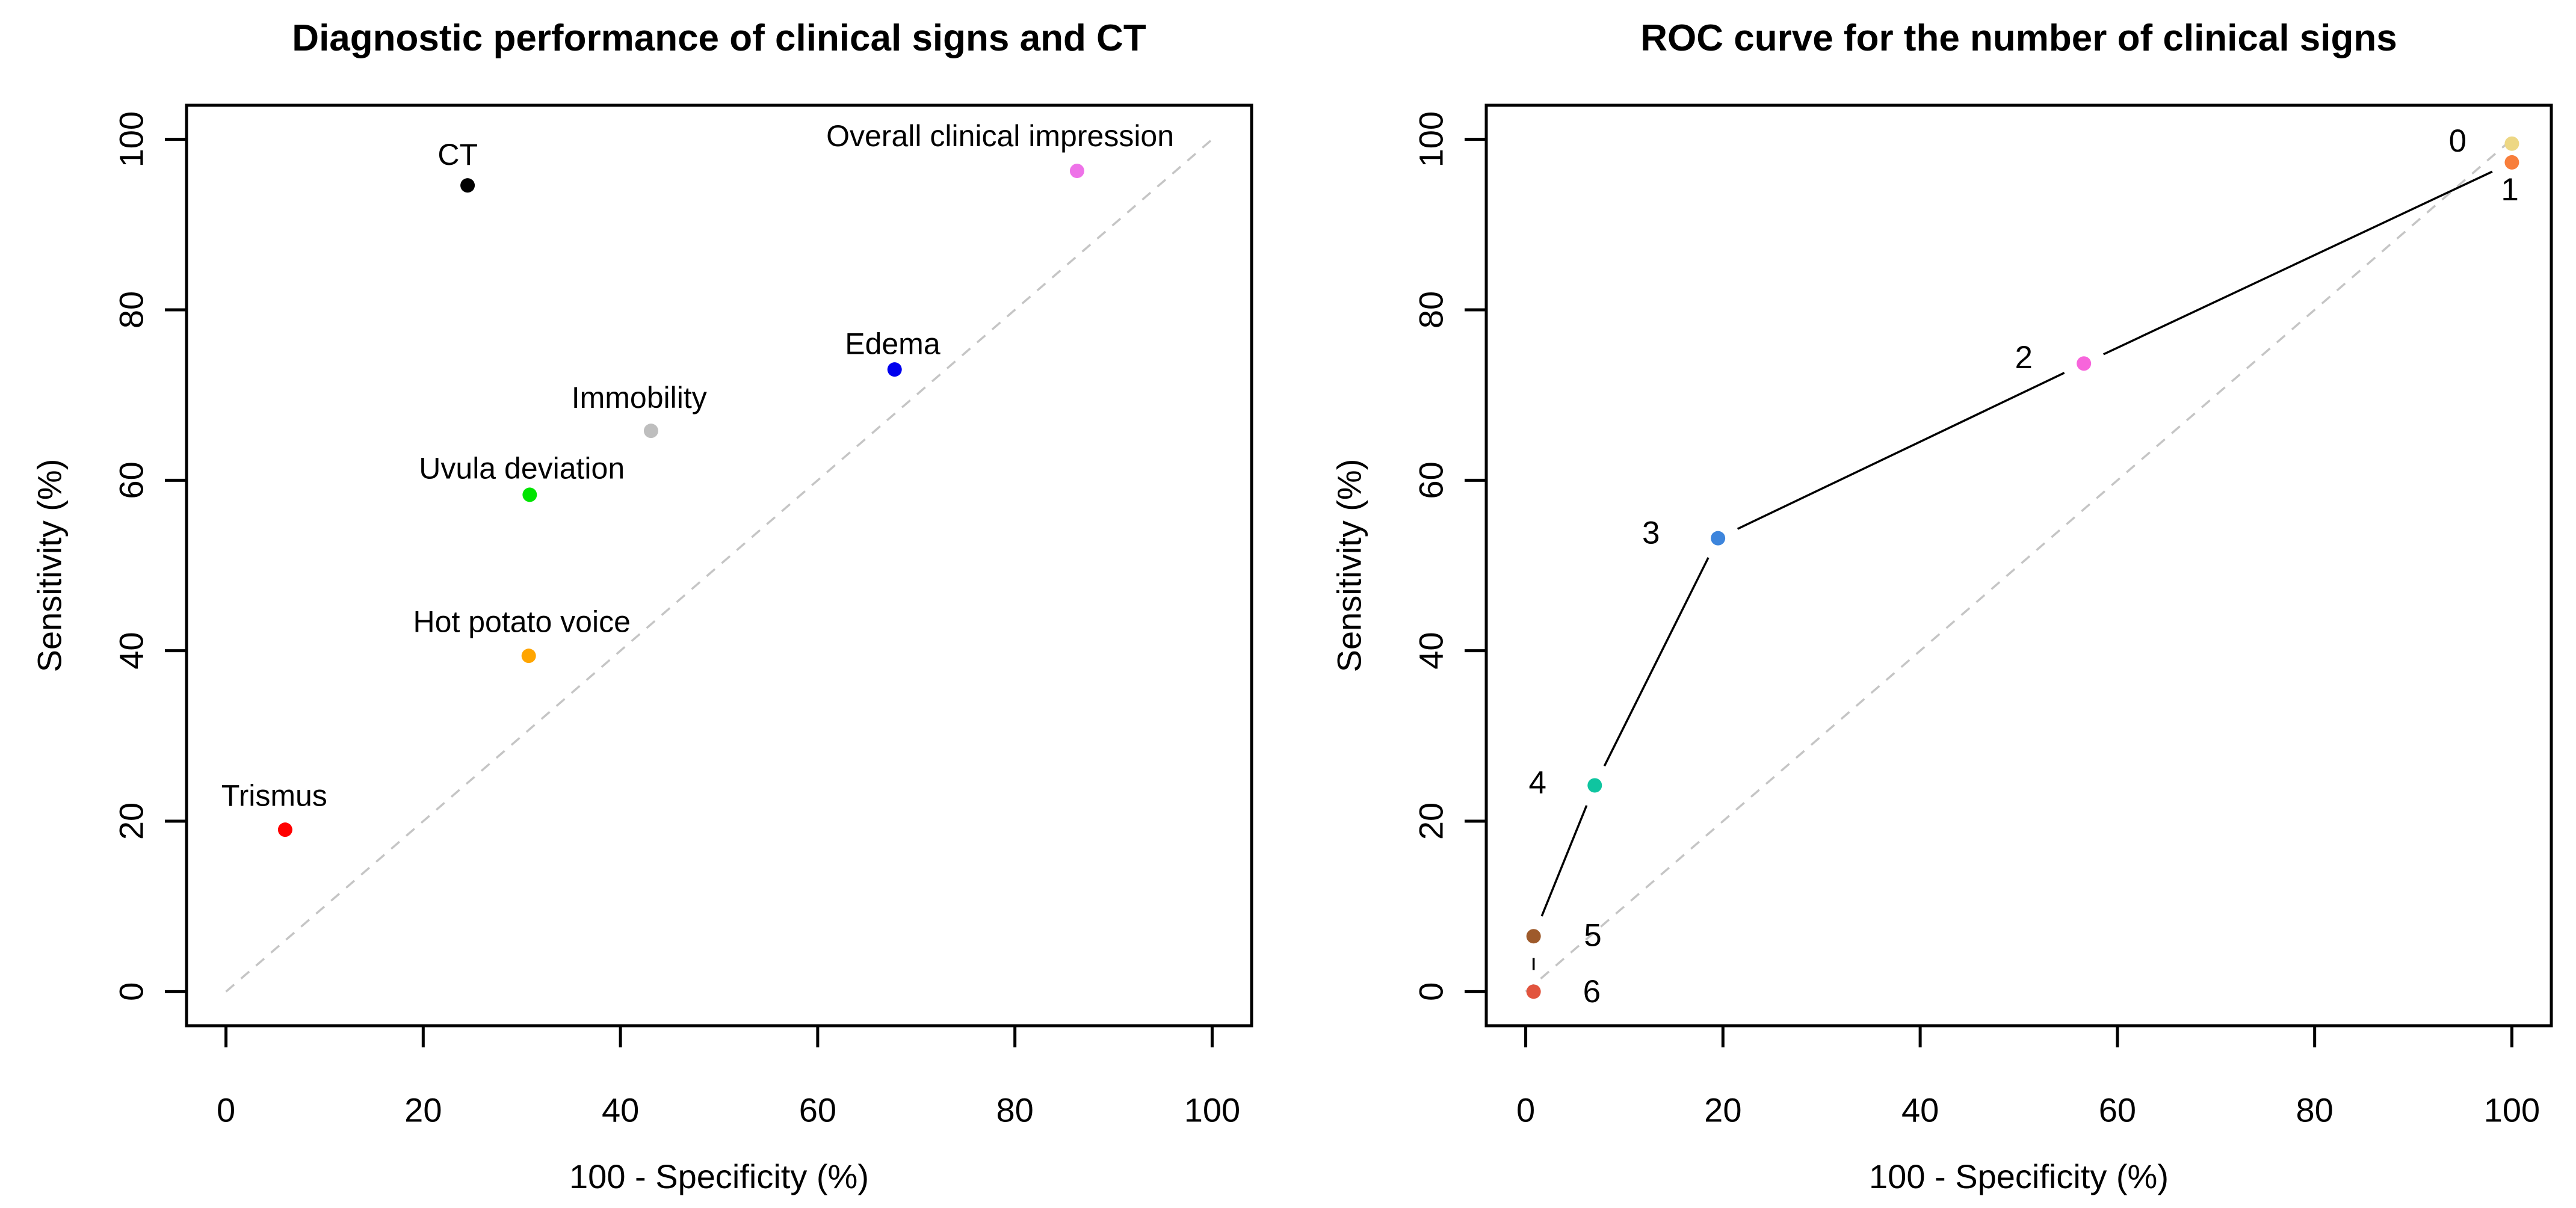 The width and height of the screenshot is (2576, 1208). I want to click on data-point-trismus, so click(284, 830).